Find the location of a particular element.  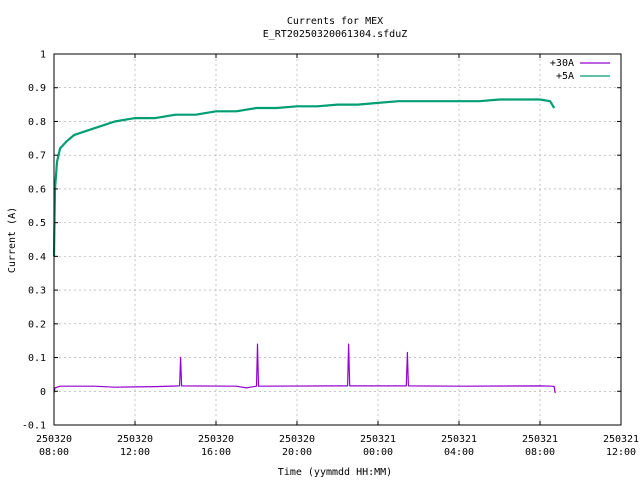

y-tick-label: 0.9 is located at coordinates (37, 88).